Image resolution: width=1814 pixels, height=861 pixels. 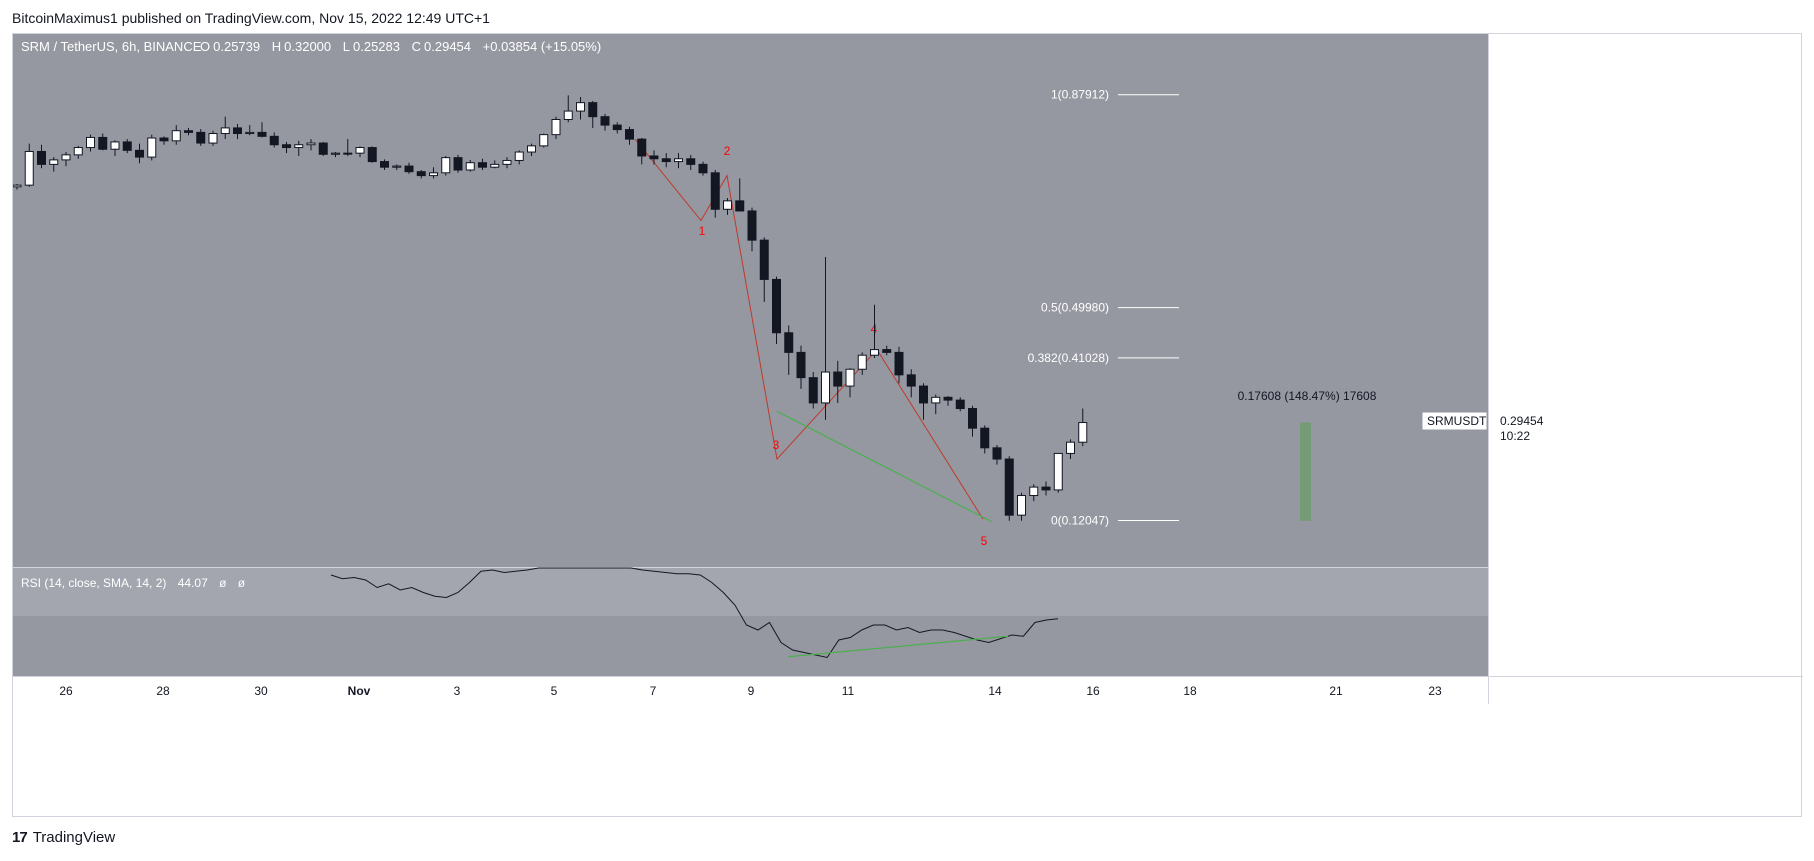 I want to click on current-price-tag, so click(x=1520, y=429).